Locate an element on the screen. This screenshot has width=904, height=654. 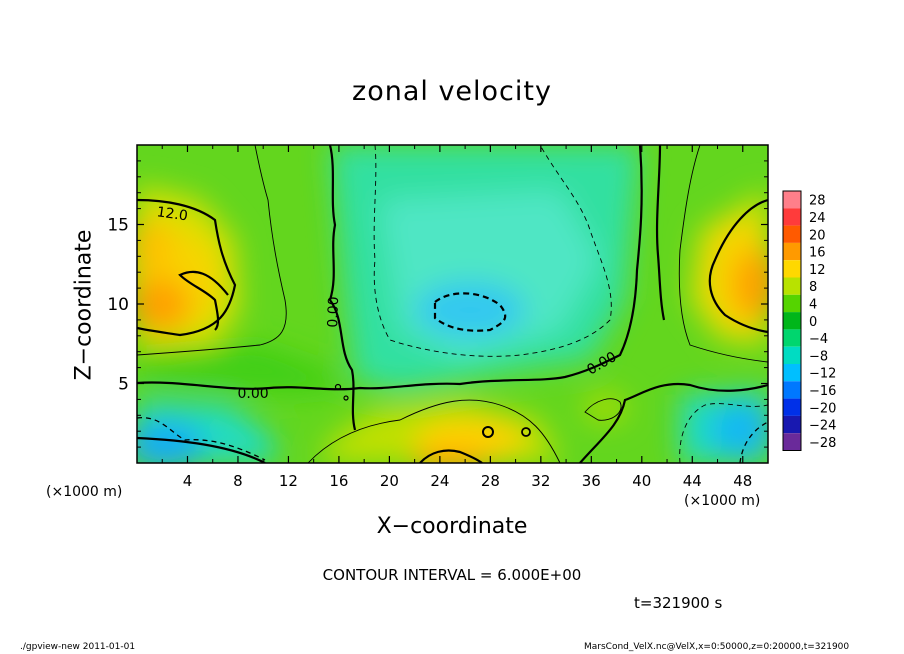
colorbar-label: −28 is located at coordinates (822, 443).